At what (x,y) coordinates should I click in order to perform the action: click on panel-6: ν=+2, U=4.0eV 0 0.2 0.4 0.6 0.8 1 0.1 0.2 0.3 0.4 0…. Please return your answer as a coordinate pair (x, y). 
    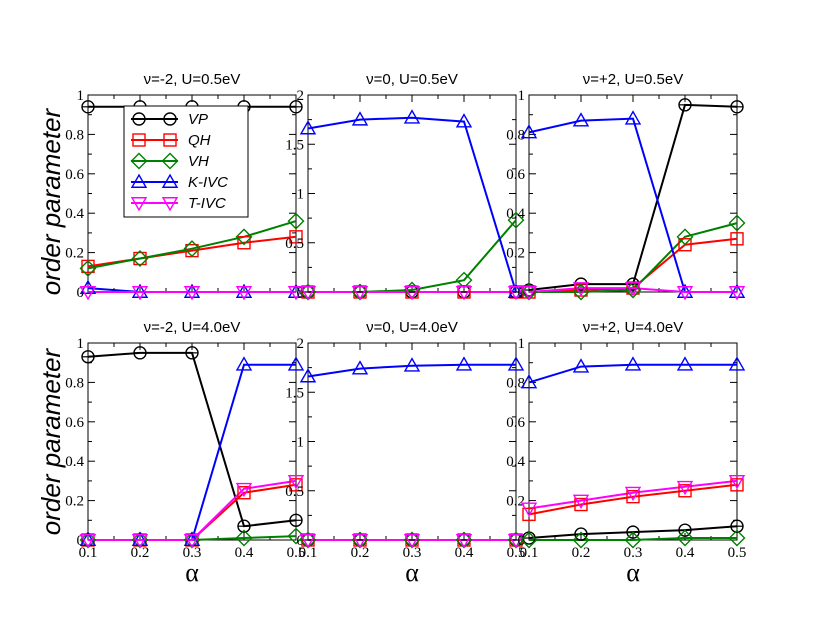
    Looking at the image, I should click on (626, 440).